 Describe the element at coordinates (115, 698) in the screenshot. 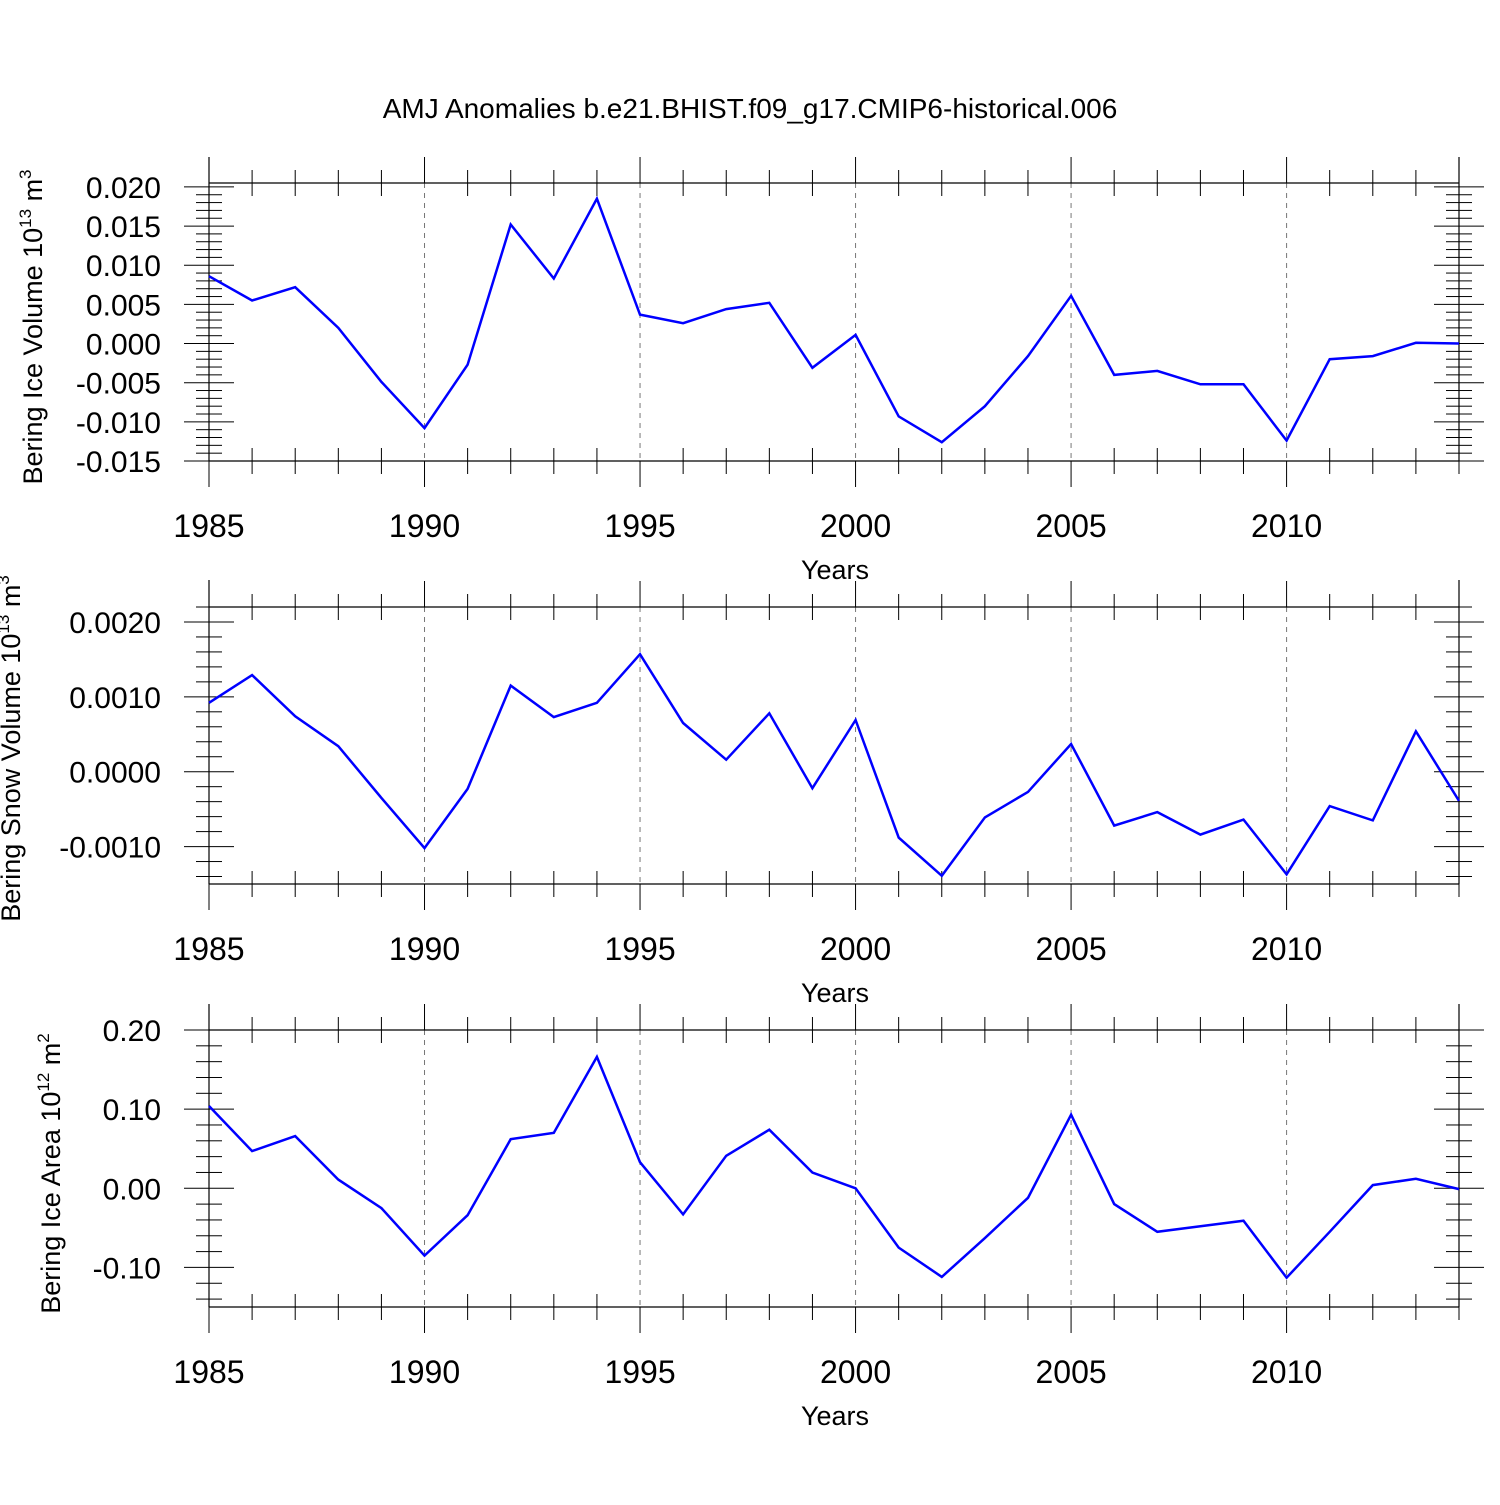

I see `y-tick-label: 0.0010` at that location.